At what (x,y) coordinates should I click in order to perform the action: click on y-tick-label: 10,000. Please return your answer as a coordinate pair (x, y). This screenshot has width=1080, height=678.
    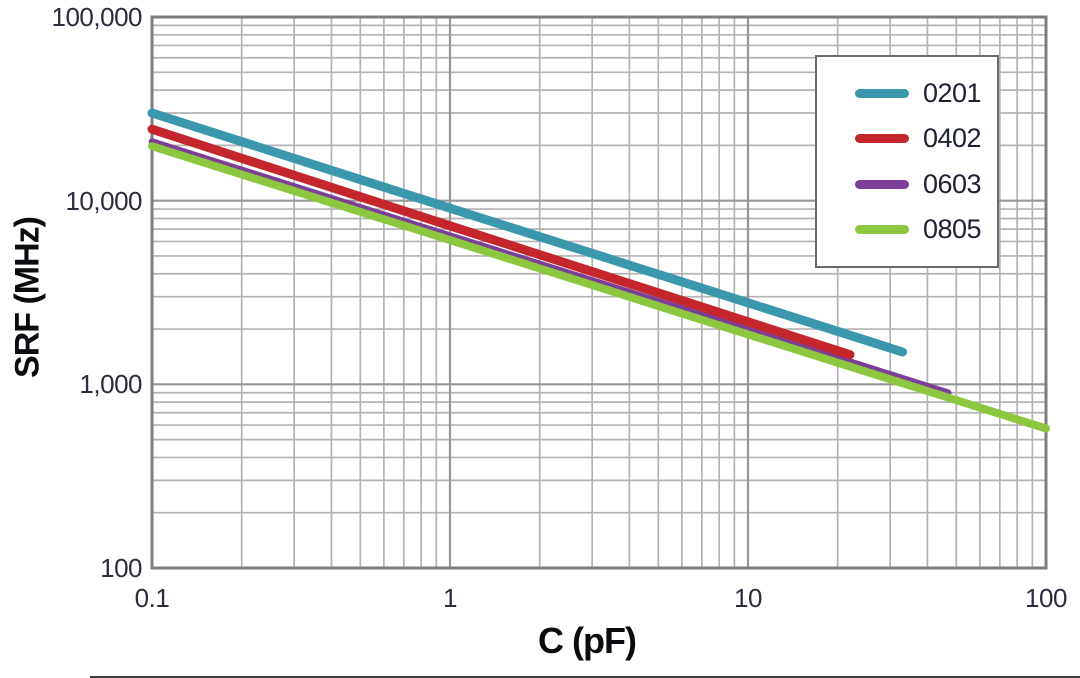
    Looking at the image, I should click on (103, 200).